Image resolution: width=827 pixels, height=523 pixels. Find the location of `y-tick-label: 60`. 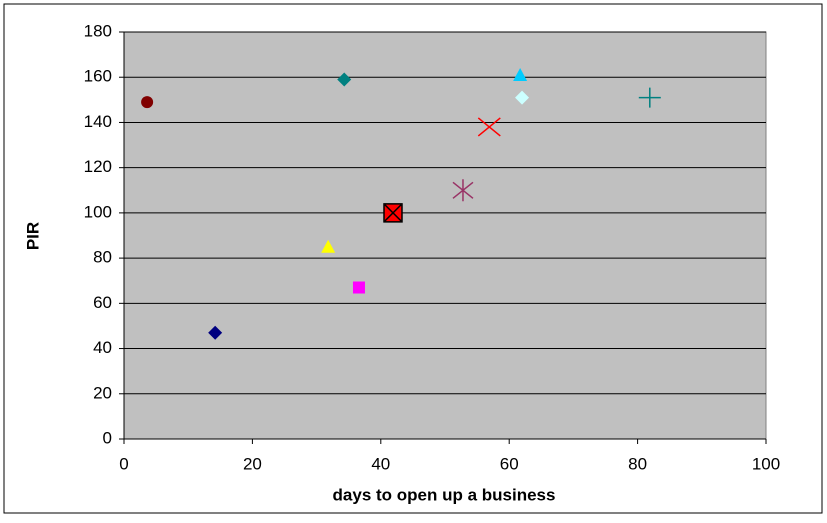

y-tick-label: 60 is located at coordinates (102, 302).